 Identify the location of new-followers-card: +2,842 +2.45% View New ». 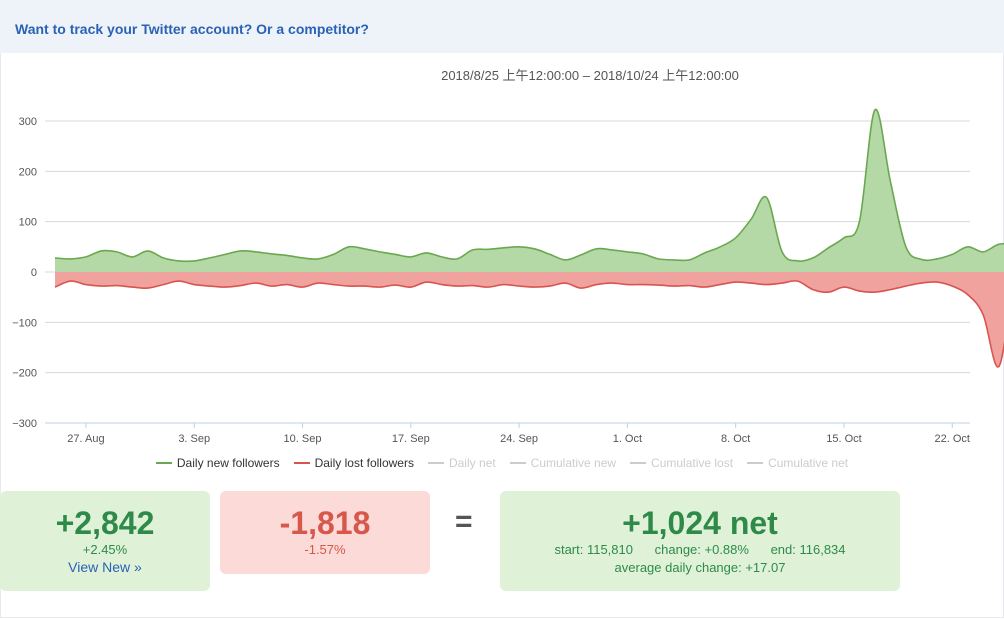
(105, 541).